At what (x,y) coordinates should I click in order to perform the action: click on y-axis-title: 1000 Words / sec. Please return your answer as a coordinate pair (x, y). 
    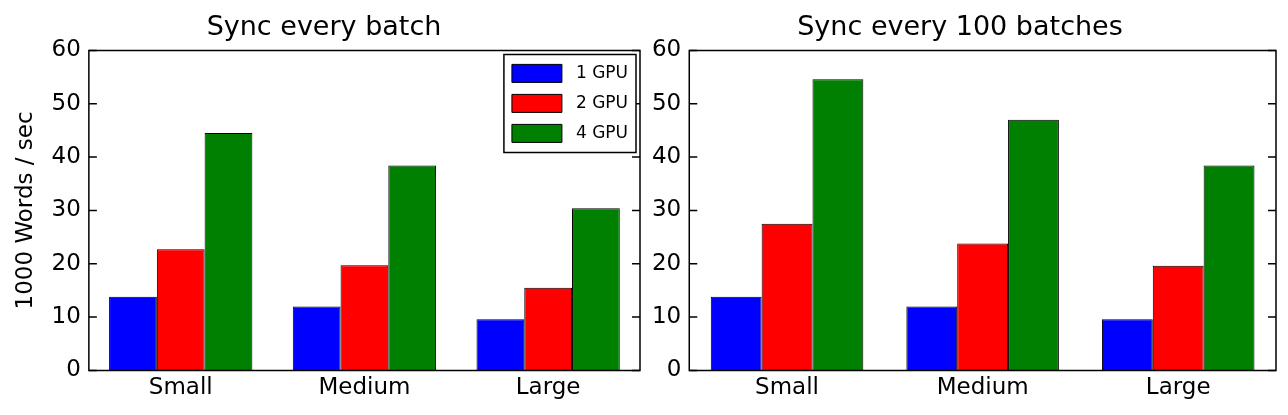
    Looking at the image, I should click on (23, 210).